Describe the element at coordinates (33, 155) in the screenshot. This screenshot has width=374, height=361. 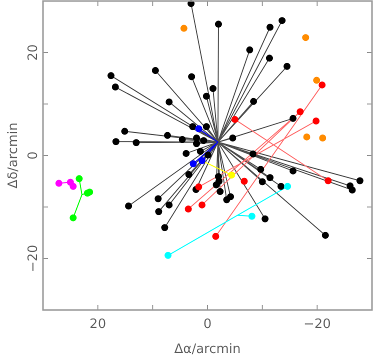
I see `y-tick-label: 0` at that location.